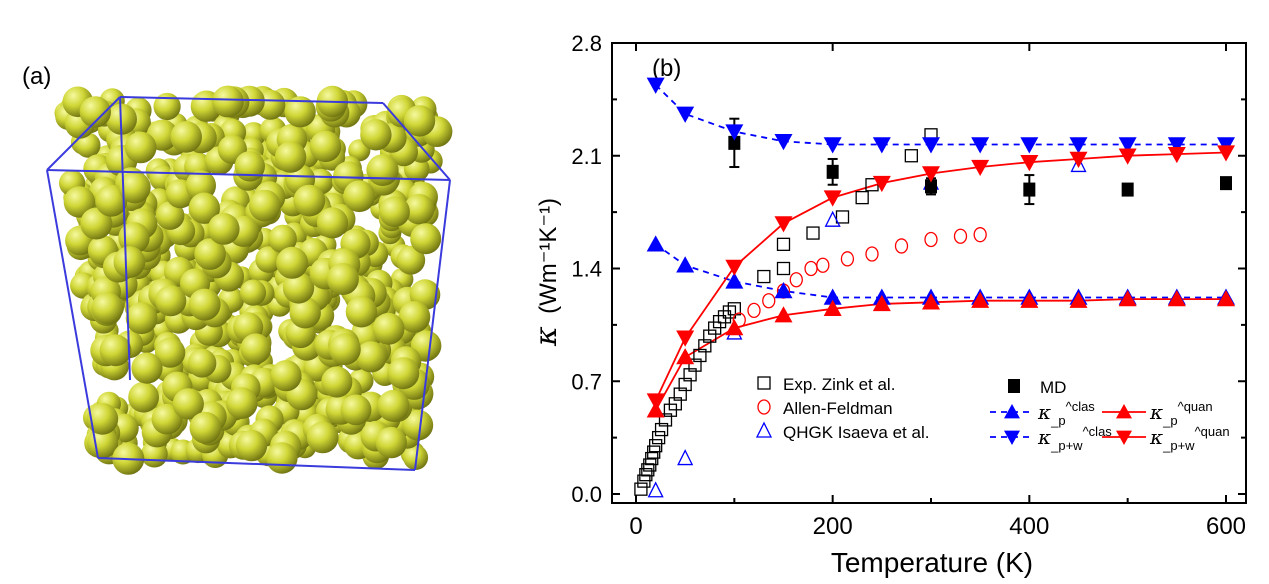 The image size is (1269, 584). I want to click on legend-label: Allen-Feldman, so click(838, 408).